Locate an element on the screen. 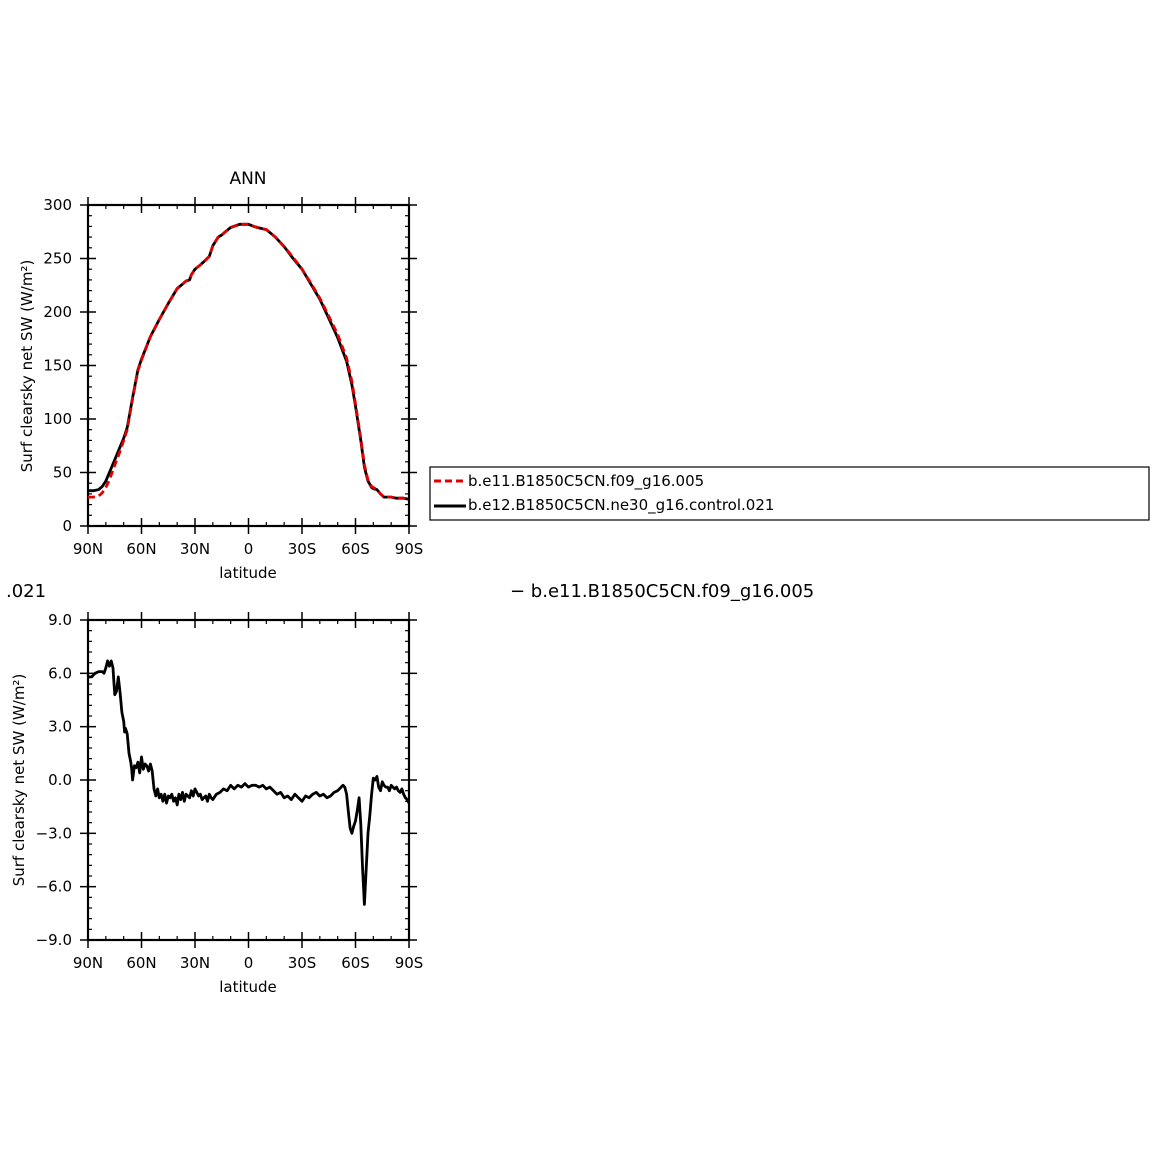 The width and height of the screenshot is (1167, 1163). bottom-x-tick-label: 90N is located at coordinates (88, 963).